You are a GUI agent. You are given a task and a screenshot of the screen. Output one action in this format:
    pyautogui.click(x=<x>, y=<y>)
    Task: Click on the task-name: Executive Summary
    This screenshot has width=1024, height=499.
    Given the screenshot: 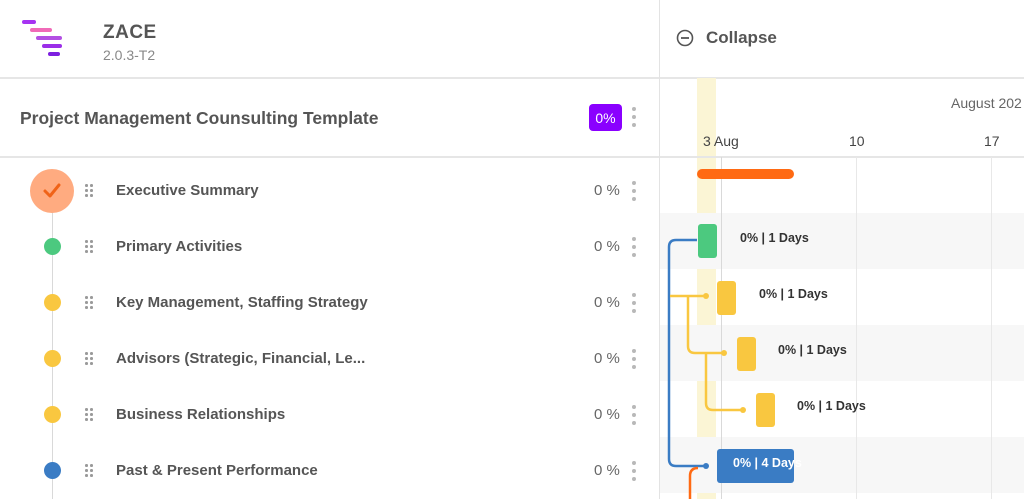 What is the action you would take?
    pyautogui.click(x=187, y=190)
    